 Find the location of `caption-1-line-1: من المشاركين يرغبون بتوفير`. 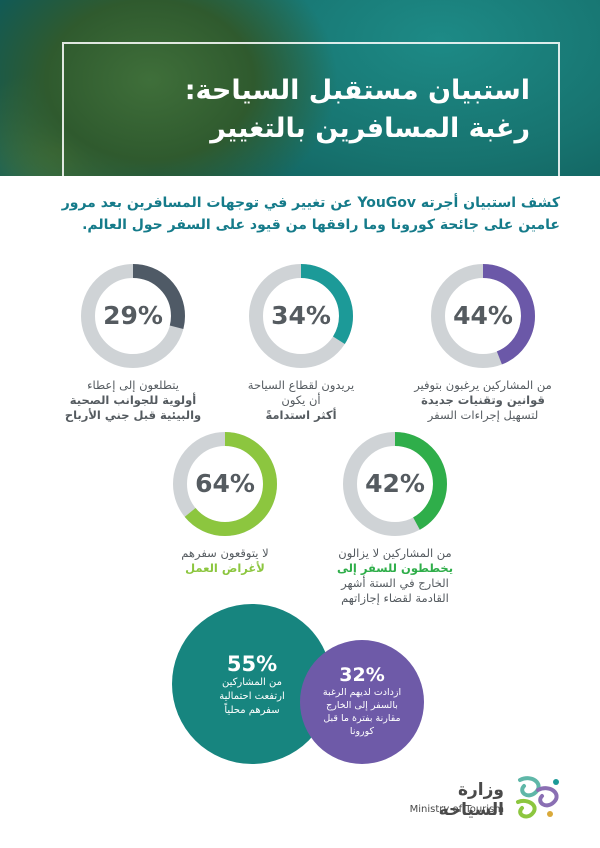

caption-1-line-1: من المشاركين يرغبون بتوفير is located at coordinates (483, 385).